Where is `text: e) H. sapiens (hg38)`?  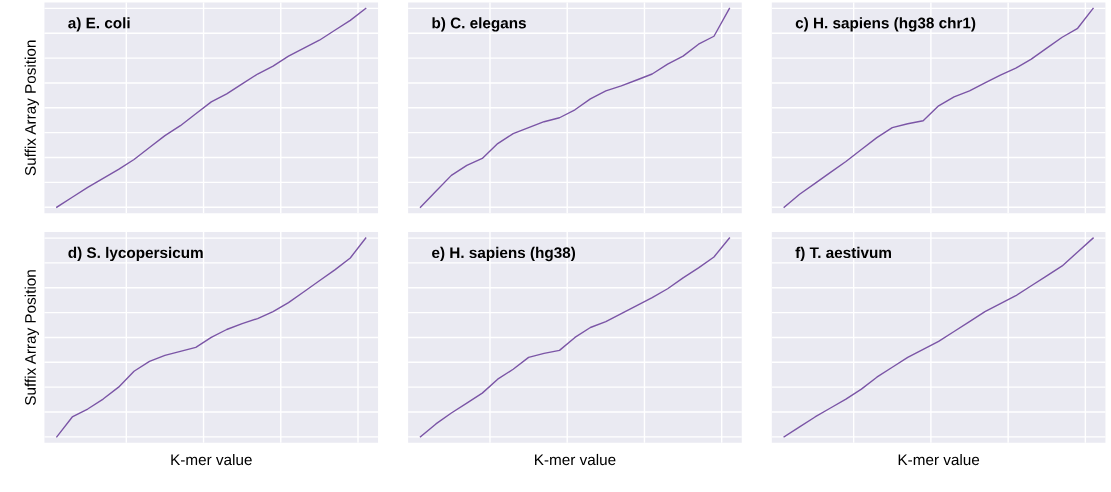
text: e) H. sapiens (hg38) is located at coordinates (504, 254).